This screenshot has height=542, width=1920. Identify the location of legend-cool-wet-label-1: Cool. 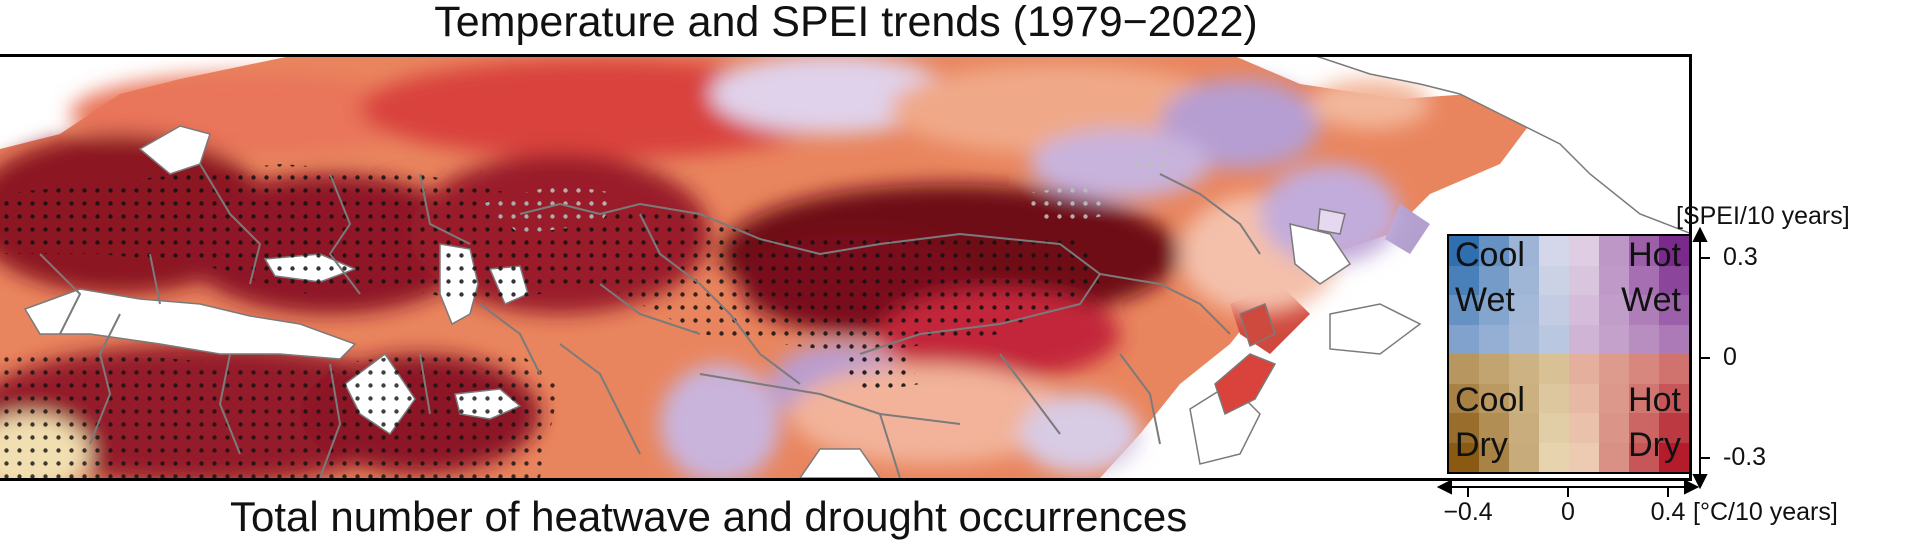
(1490, 255).